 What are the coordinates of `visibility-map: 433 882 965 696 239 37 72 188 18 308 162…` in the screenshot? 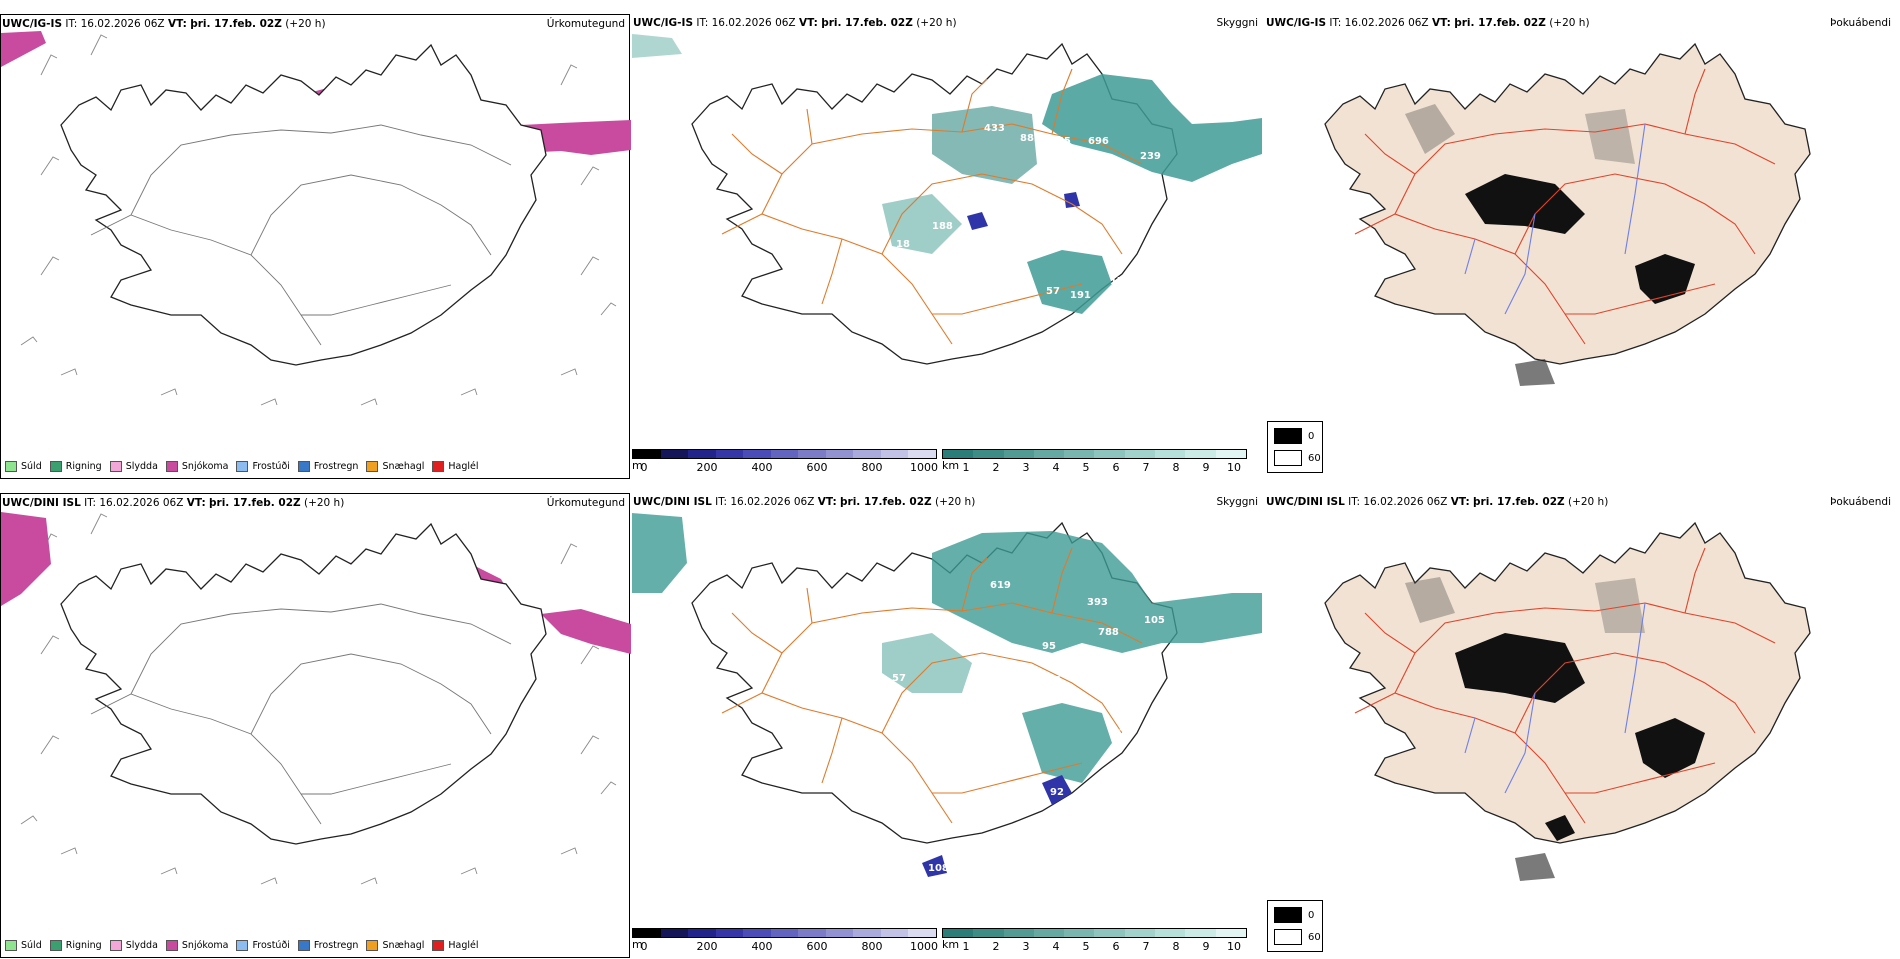 It's located at (947, 199).